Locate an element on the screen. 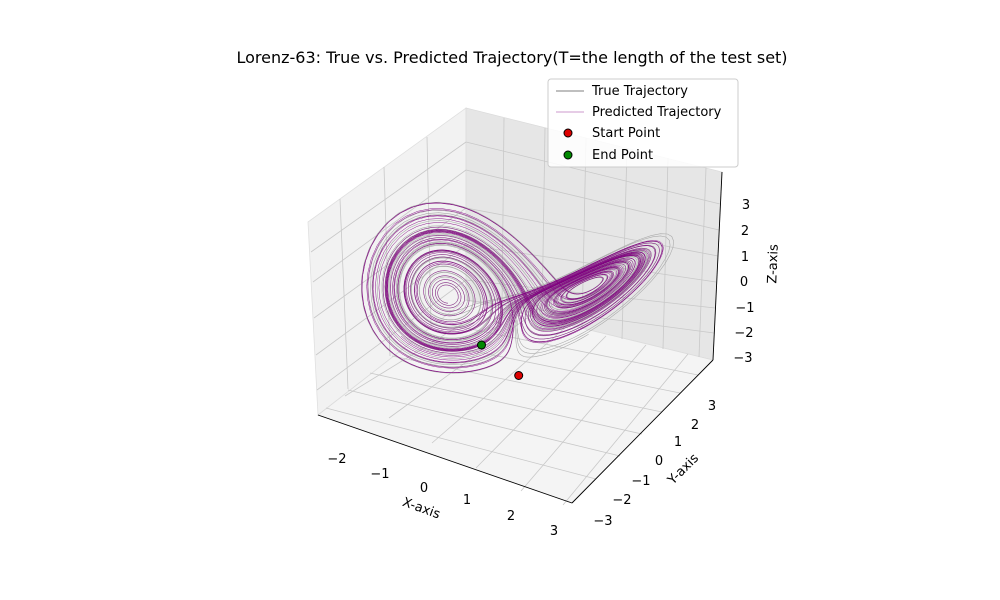 The width and height of the screenshot is (1000, 600). start-point-marker is located at coordinates (519, 375).